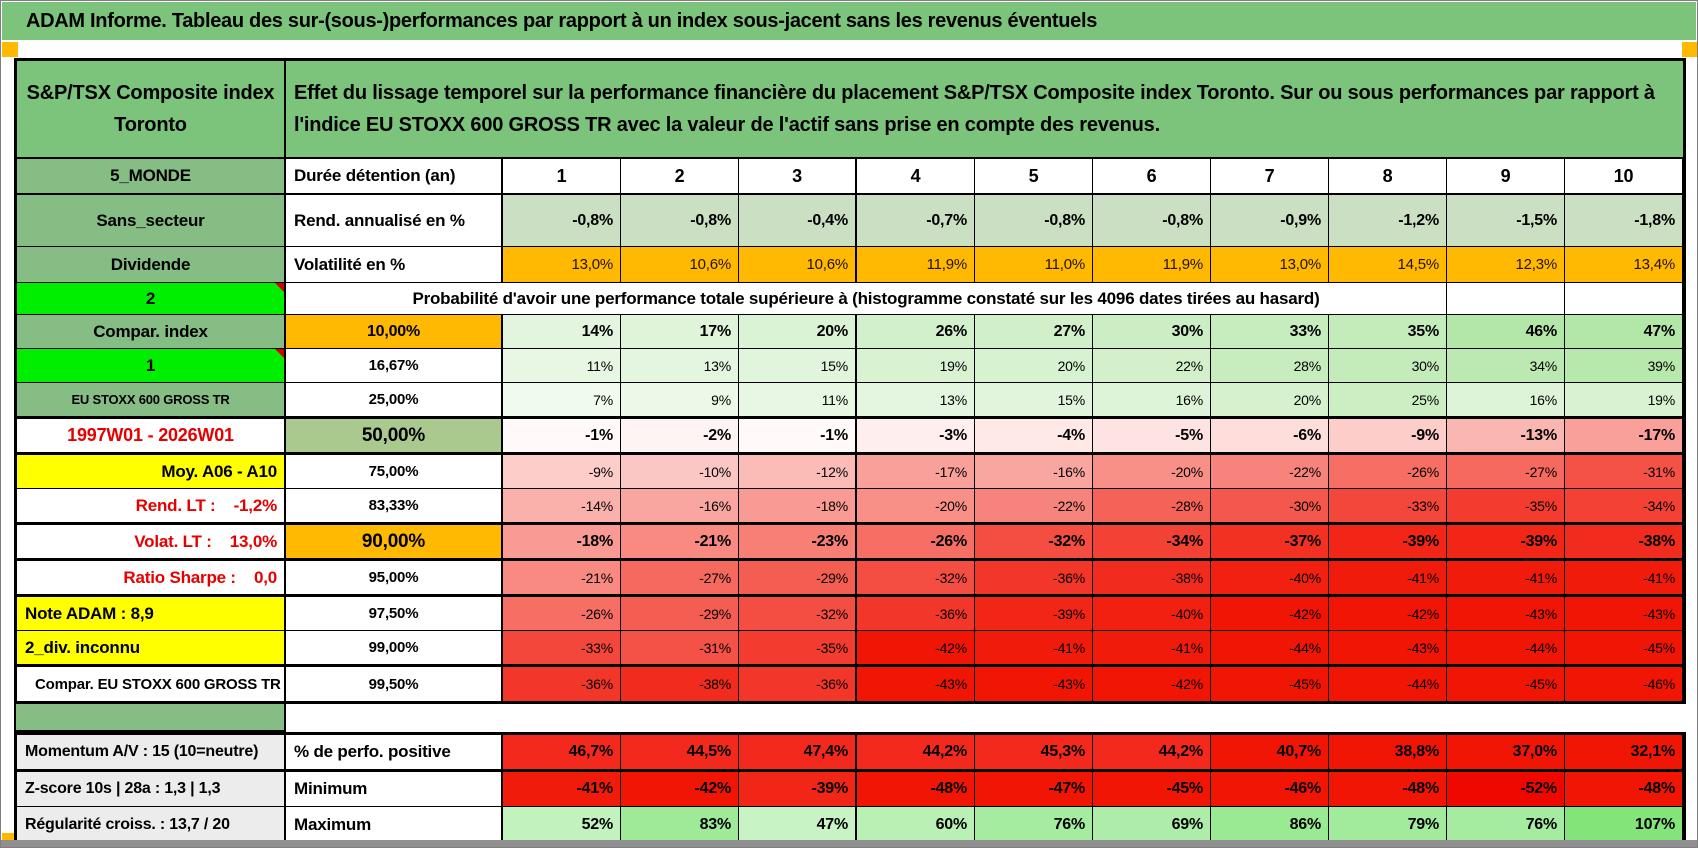 Image resolution: width=1698 pixels, height=848 pixels. I want to click on data-cell: -14%, so click(562, 506).